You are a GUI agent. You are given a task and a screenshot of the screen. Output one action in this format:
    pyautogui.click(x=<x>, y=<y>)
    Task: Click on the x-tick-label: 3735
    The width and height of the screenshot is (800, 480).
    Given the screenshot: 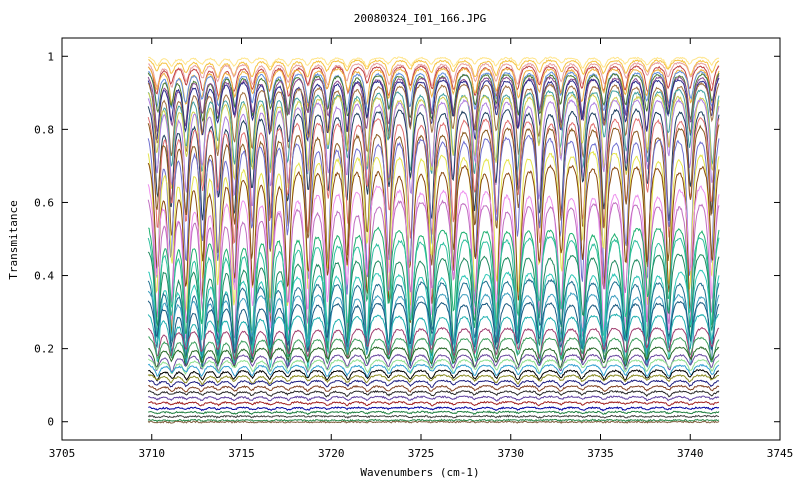 What is the action you would take?
    pyautogui.click(x=600, y=453)
    